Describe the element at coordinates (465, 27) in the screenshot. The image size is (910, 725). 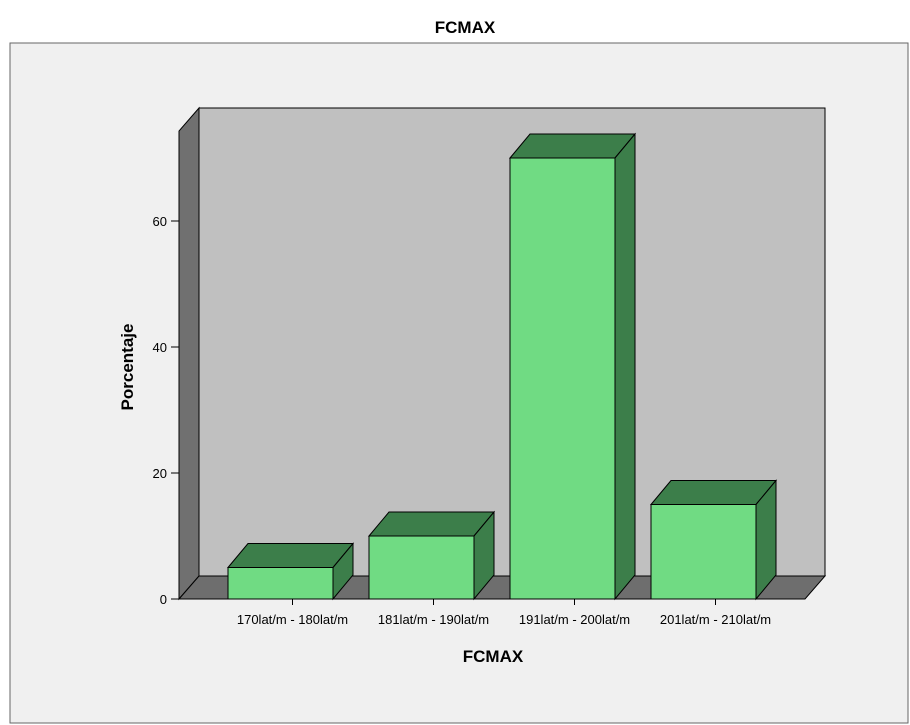
I see `chart-title: FCMAX` at that location.